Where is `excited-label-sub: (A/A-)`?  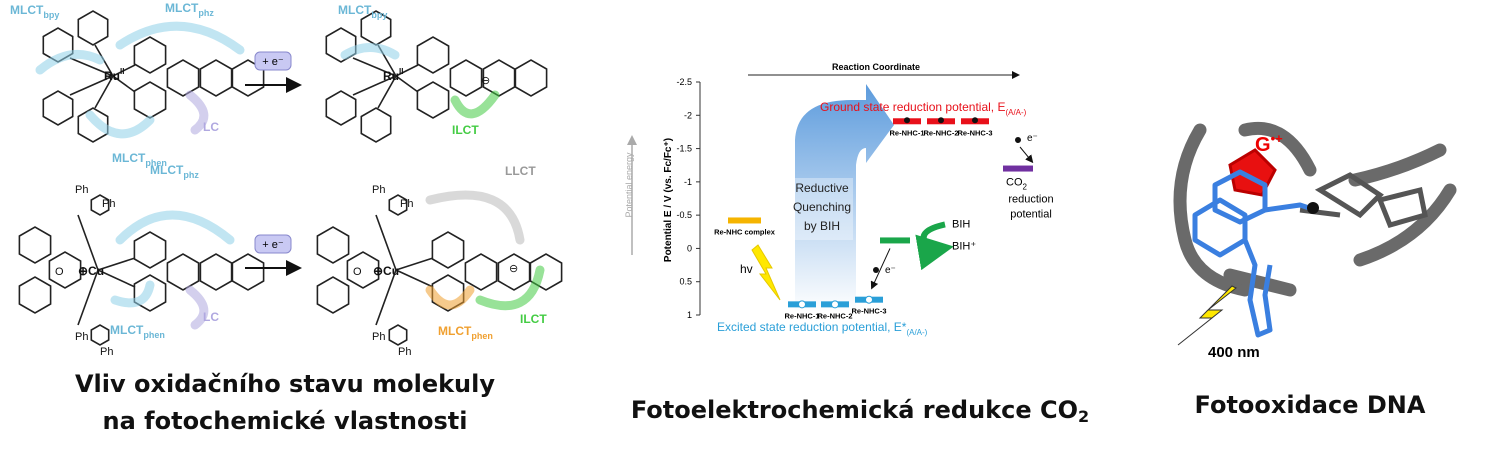 excited-label-sub: (A/A-) is located at coordinates (916, 332).